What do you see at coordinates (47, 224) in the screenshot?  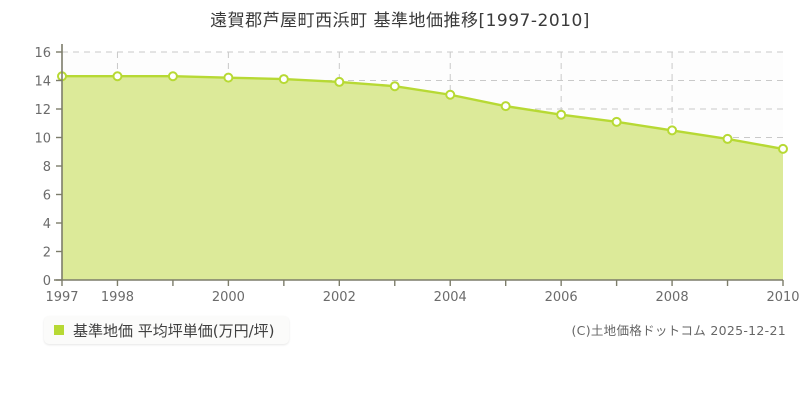 I see `y-tick-label: 4` at bounding box center [47, 224].